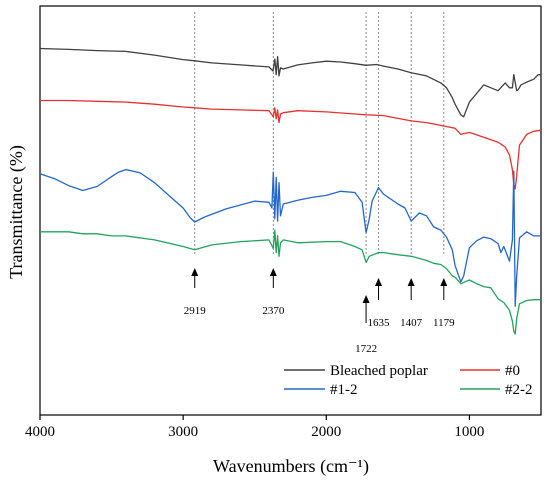  Describe the element at coordinates (512, 371) in the screenshot. I see `legend-label: #0` at that location.